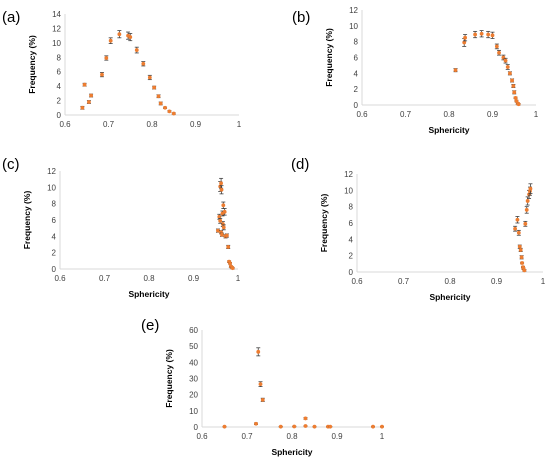  I want to click on y-tick-label: 14, so click(56, 14).